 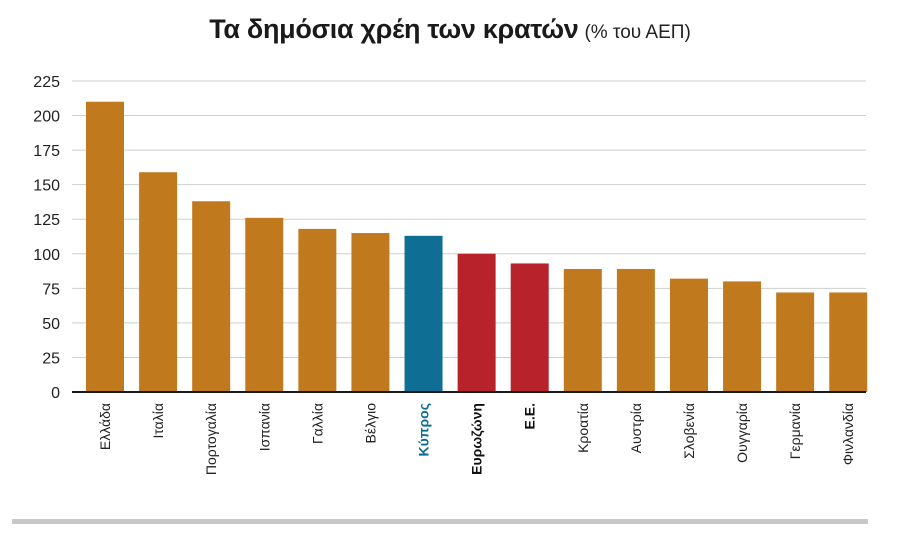 I want to click on y-tick-label: 175, so click(x=46, y=151).